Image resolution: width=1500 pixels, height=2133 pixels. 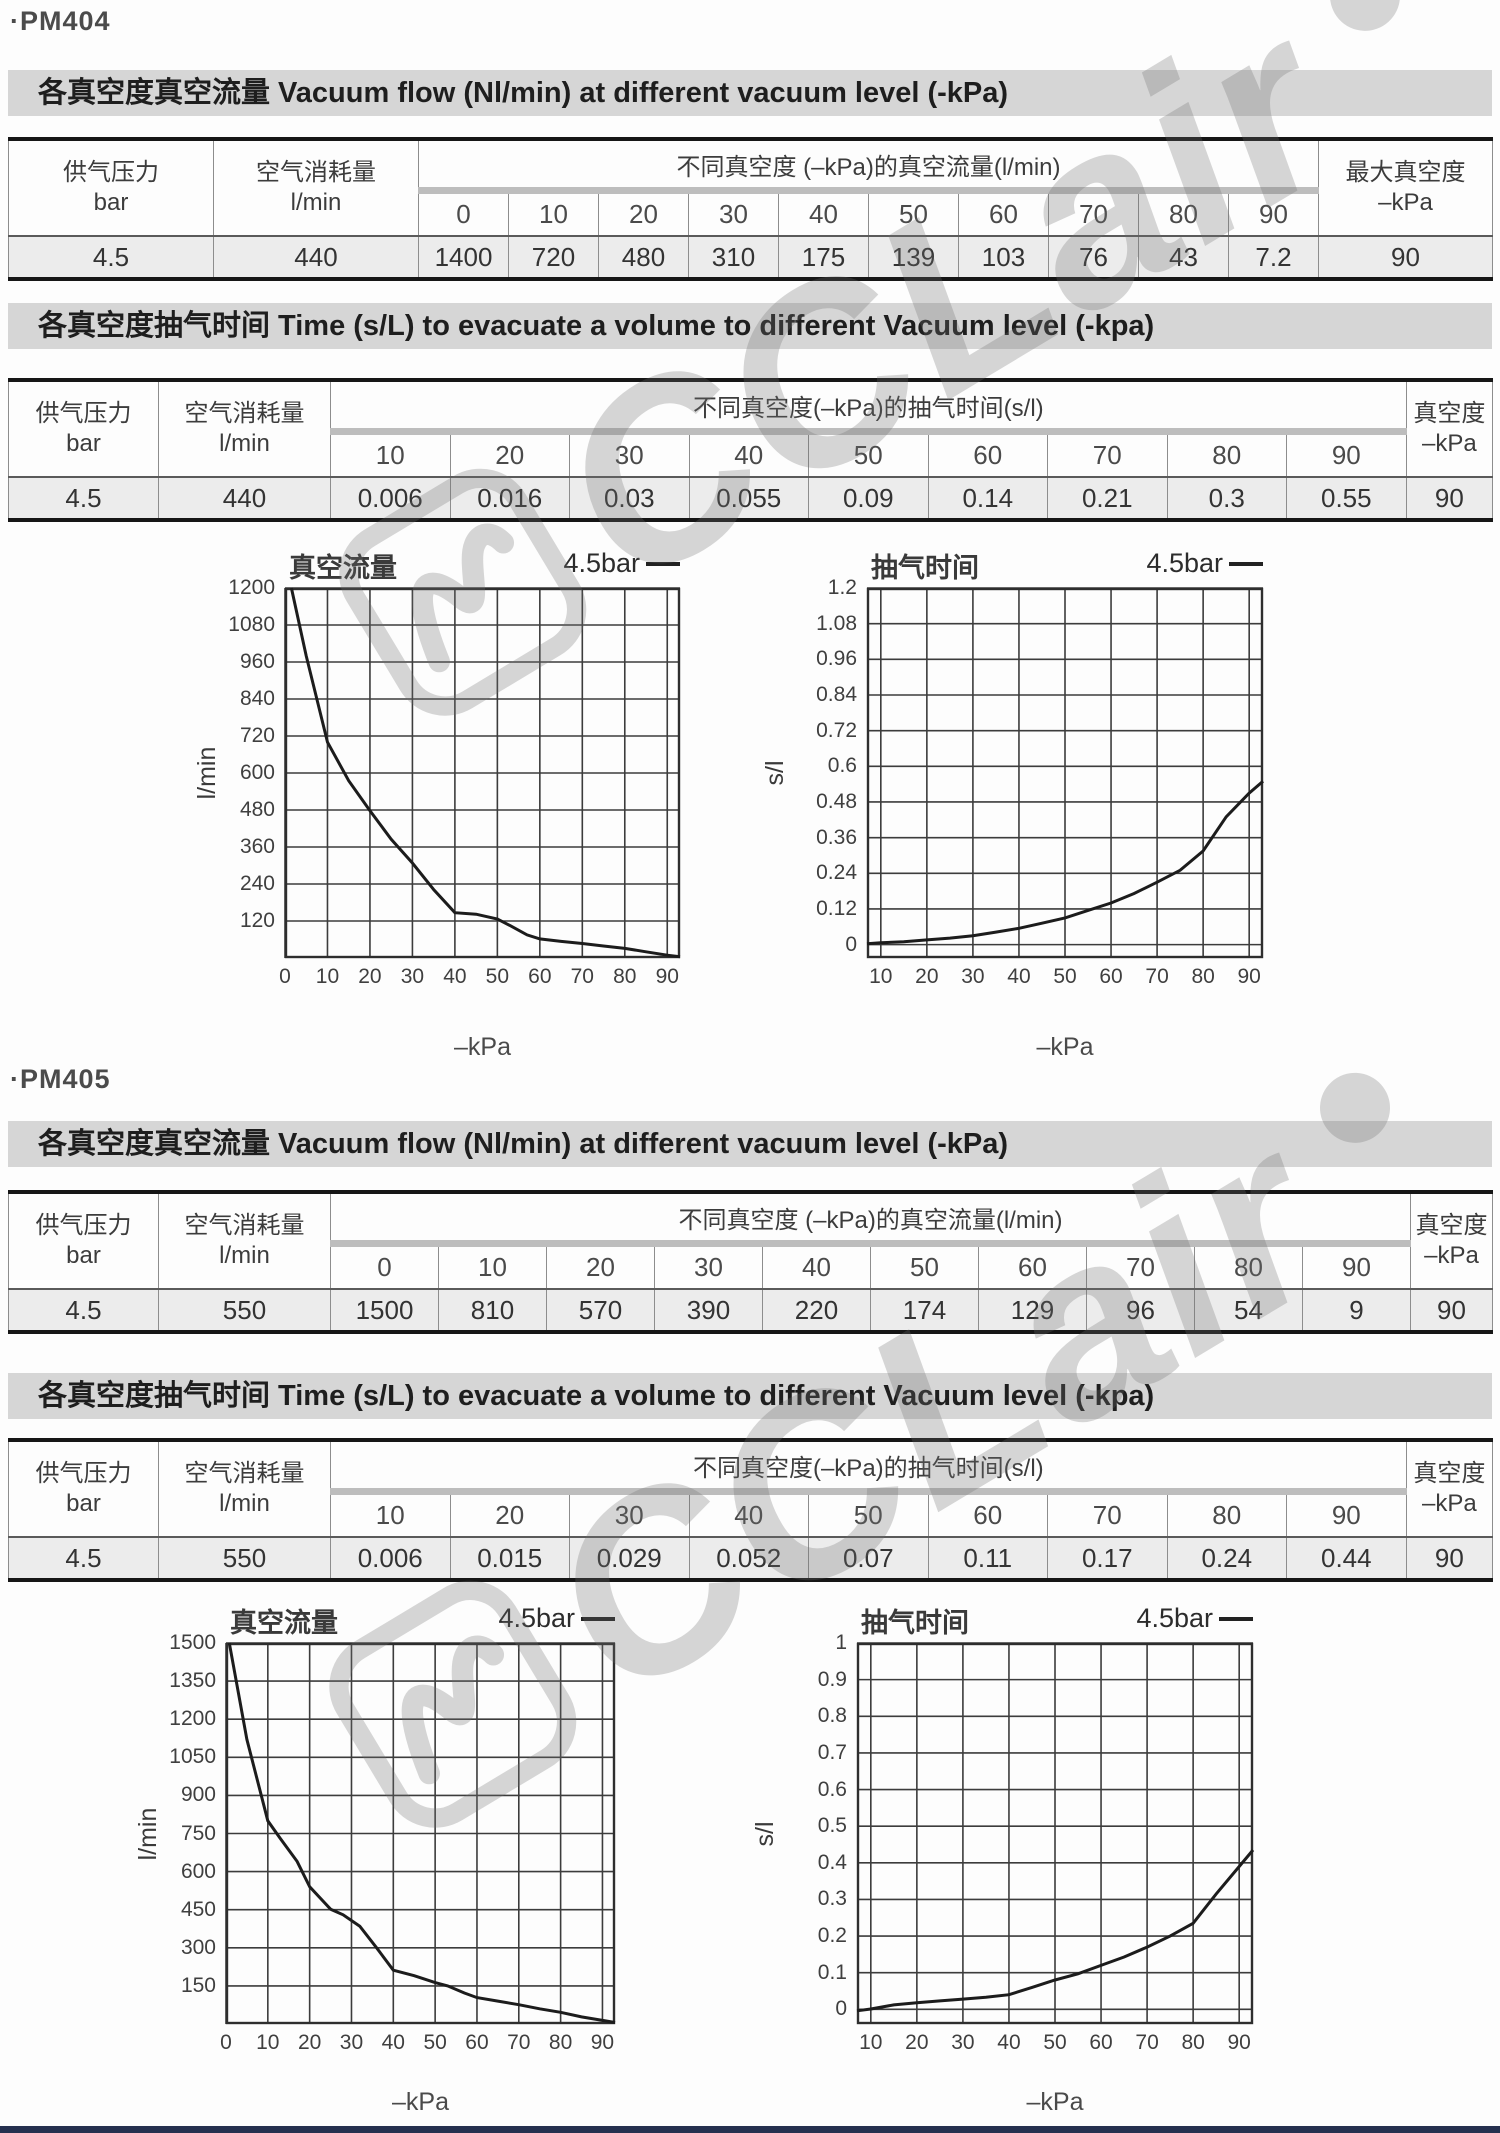 What do you see at coordinates (1273, 213) in the screenshot?
I see `vacuum-level-column-header: 90` at bounding box center [1273, 213].